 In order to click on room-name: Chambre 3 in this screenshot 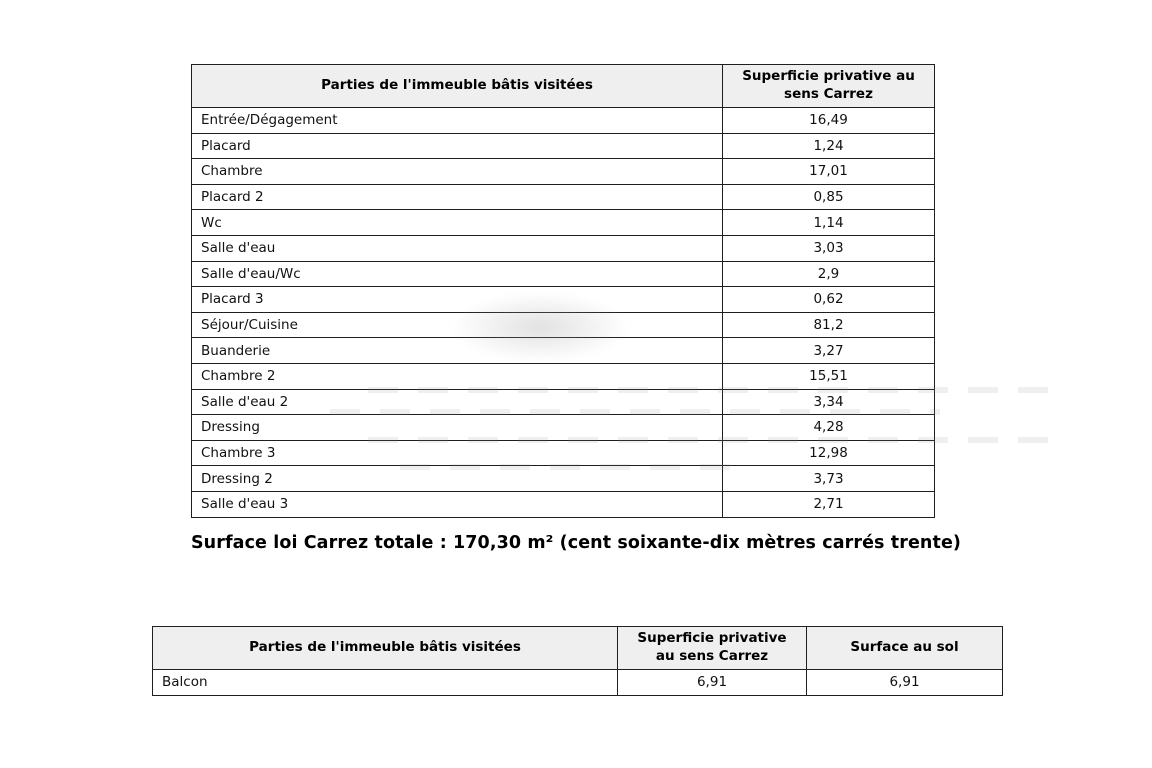, I will do `click(457, 453)`.